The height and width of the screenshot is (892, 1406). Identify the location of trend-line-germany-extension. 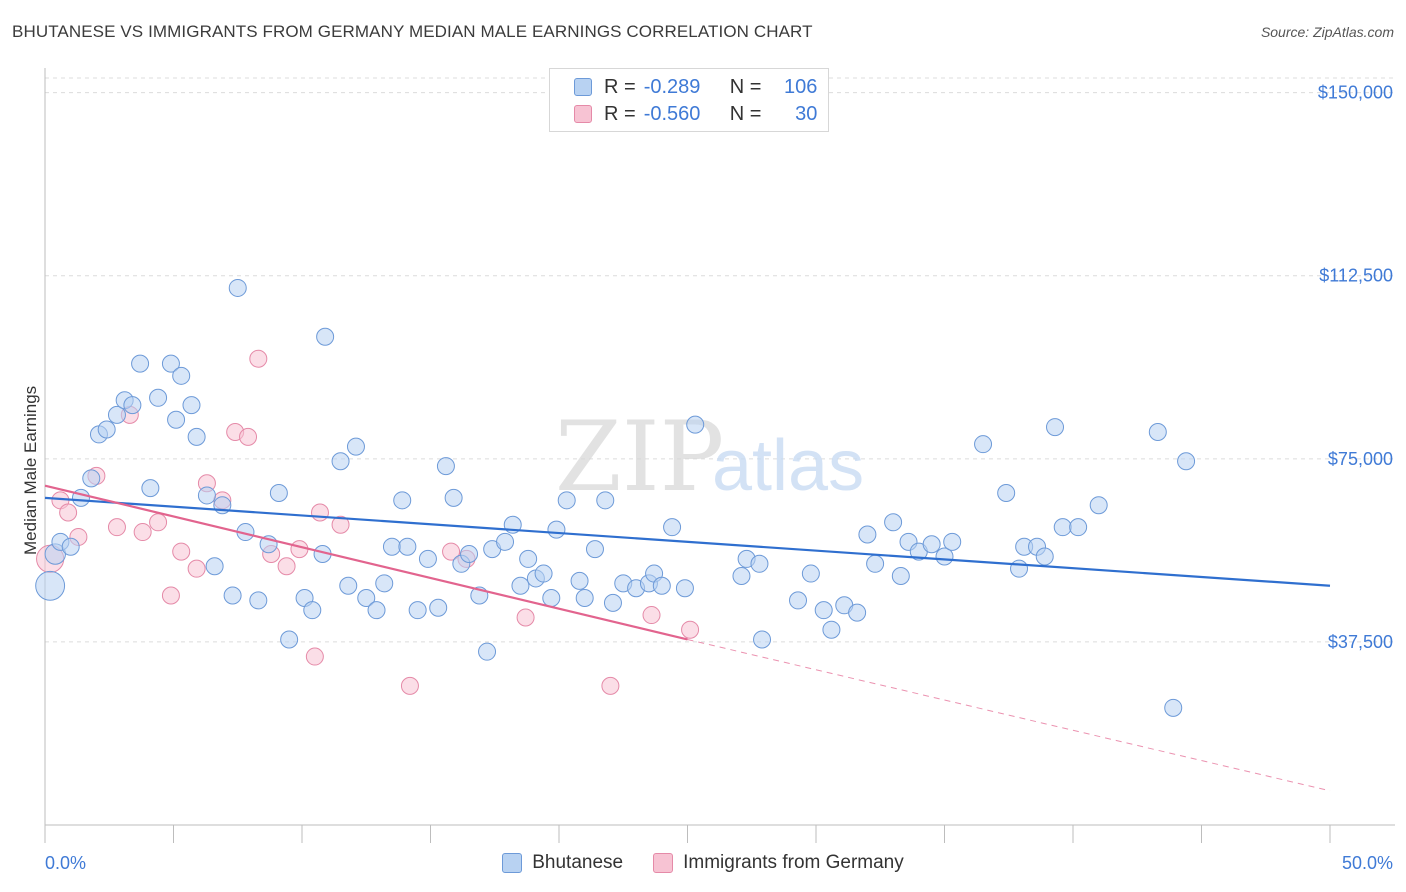
(1009, 715).